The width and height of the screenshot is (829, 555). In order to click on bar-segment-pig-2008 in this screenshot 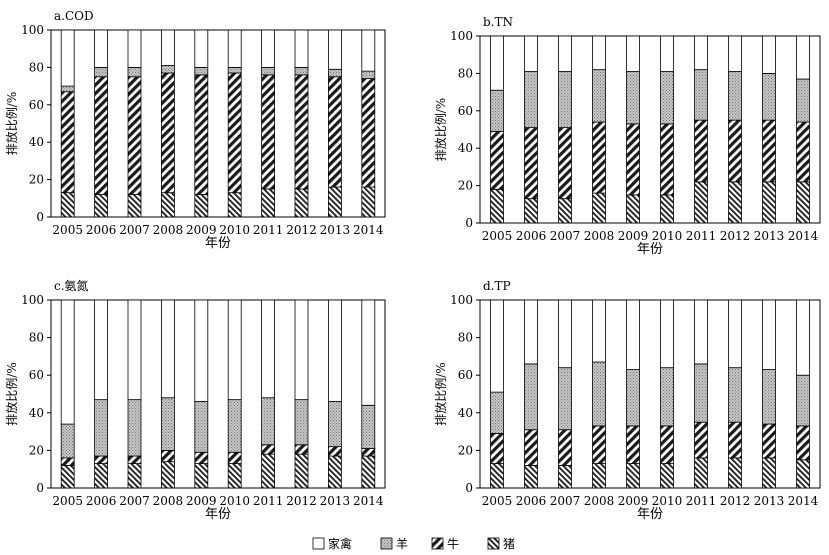, I will do `click(167, 475)`.